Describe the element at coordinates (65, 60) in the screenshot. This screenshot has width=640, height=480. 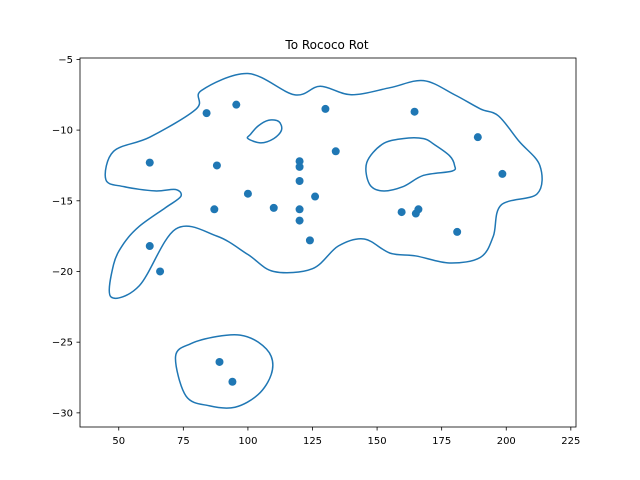
I see `y-tick-label: −5` at that location.